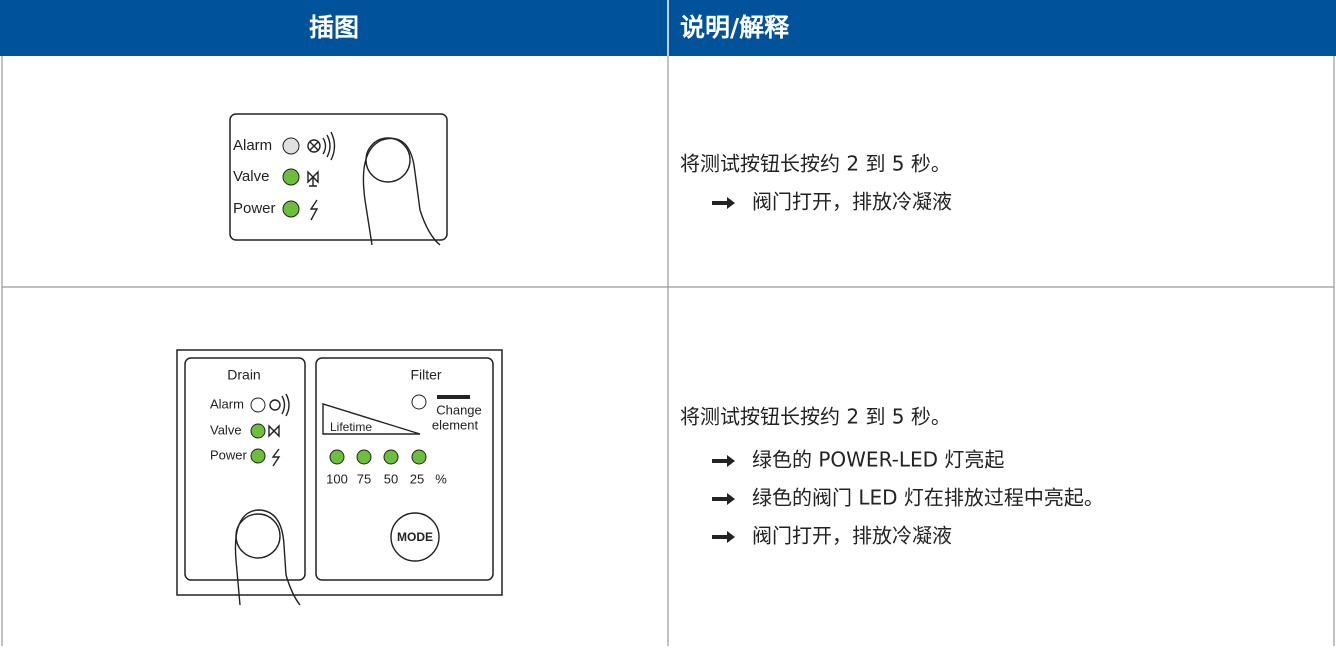  Describe the element at coordinates (417, 478) in the screenshot. I see `scale-label: 25` at that location.